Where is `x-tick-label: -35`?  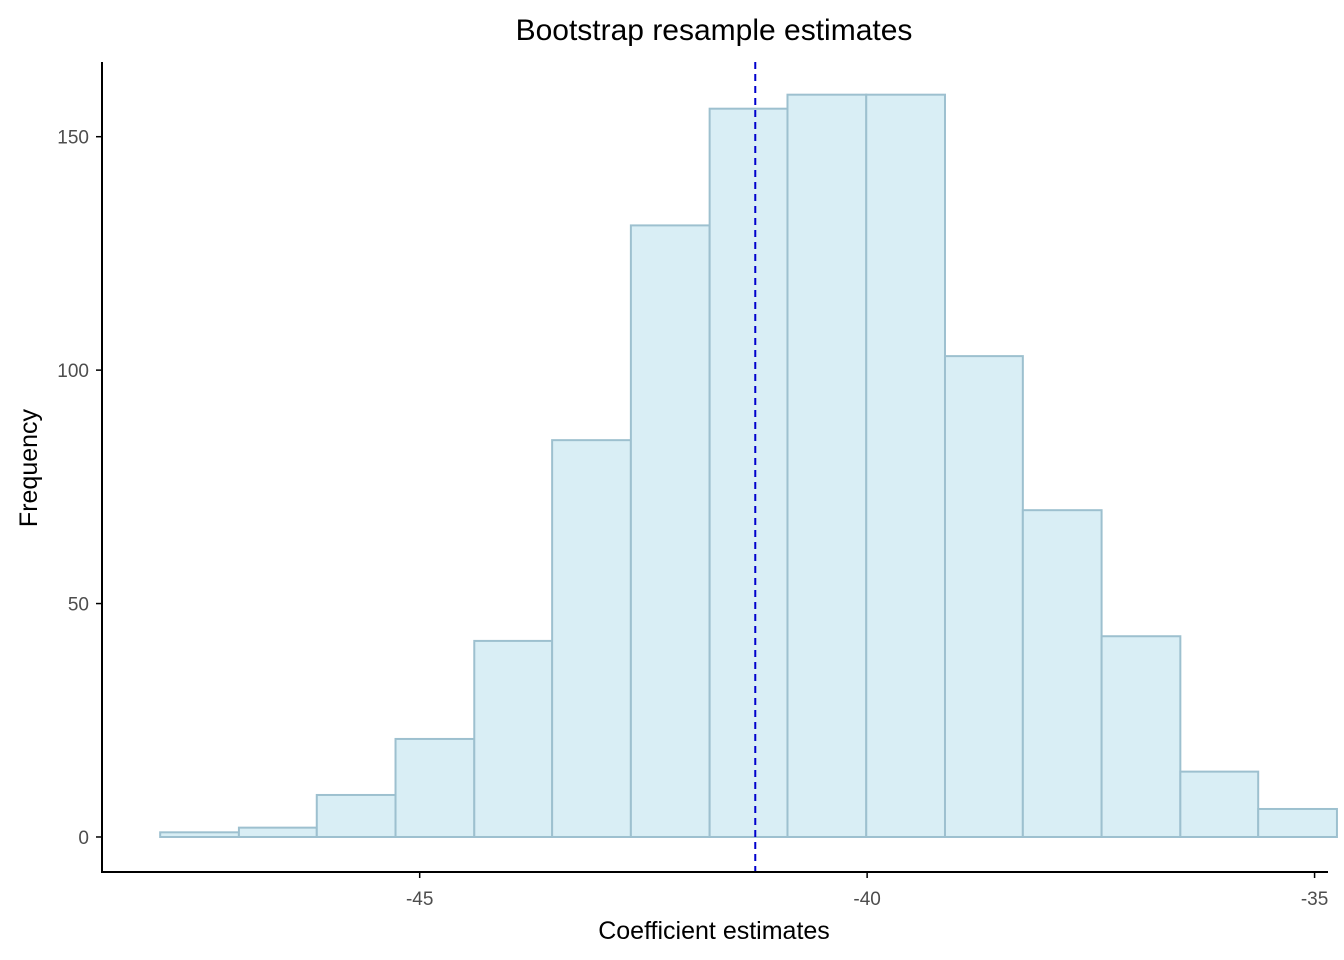
x-tick-label: -35 is located at coordinates (1314, 899).